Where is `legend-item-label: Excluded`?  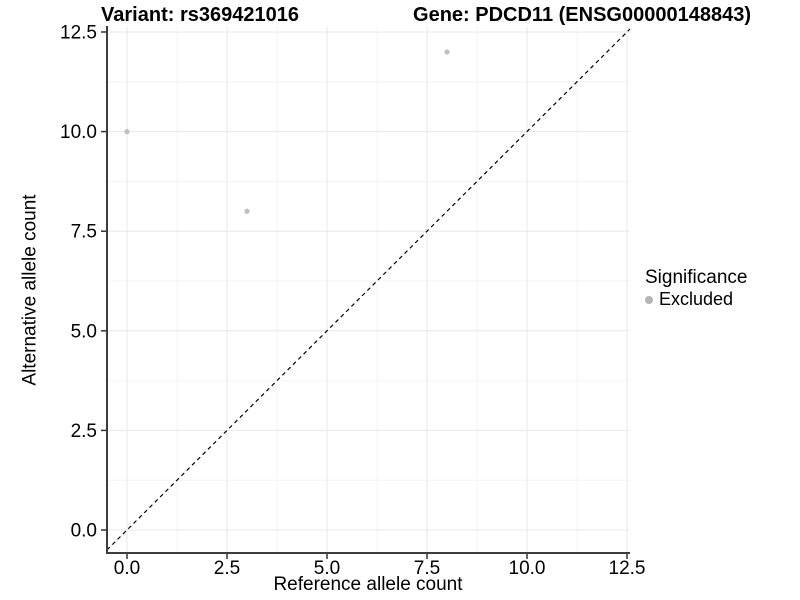
legend-item-label: Excluded is located at coordinates (696, 299).